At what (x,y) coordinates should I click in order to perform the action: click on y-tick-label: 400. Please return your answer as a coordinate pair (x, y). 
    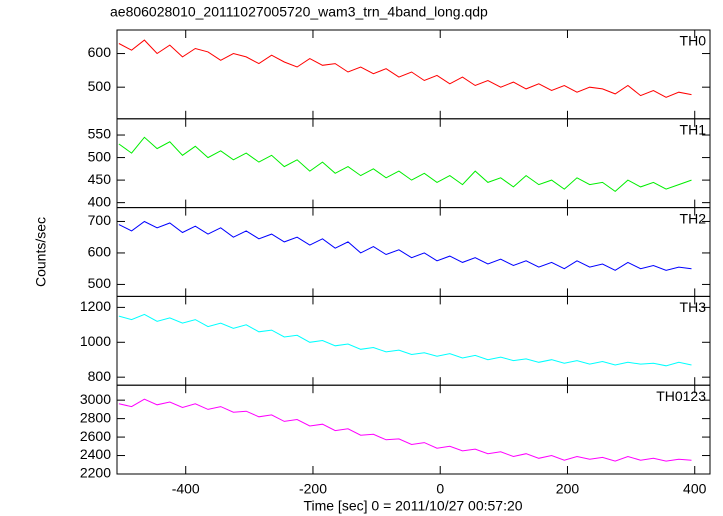
    Looking at the image, I should click on (100, 201).